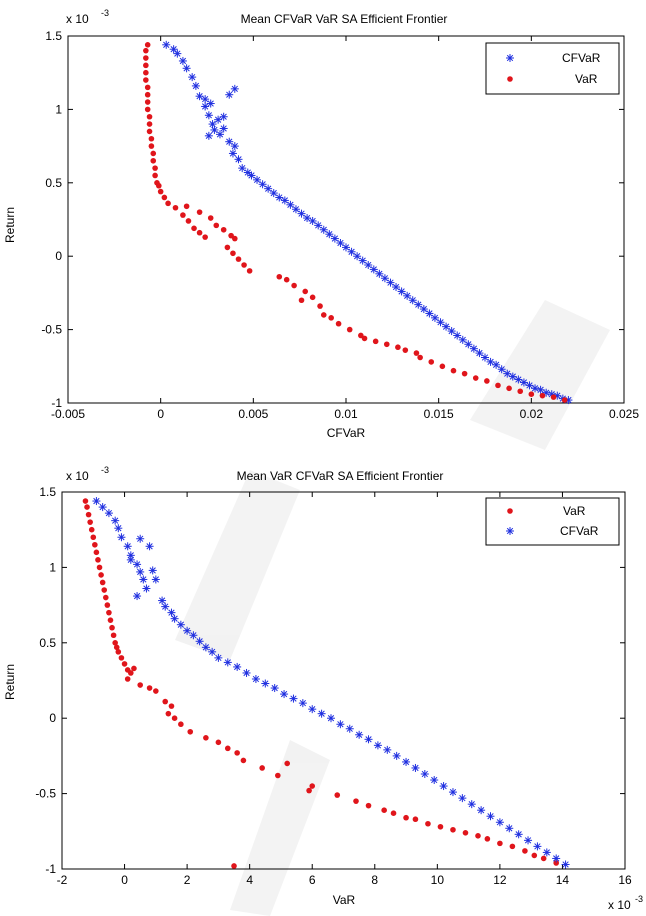 Image resolution: width=646 pixels, height=916 pixels. I want to click on legend-box, so click(552, 521).